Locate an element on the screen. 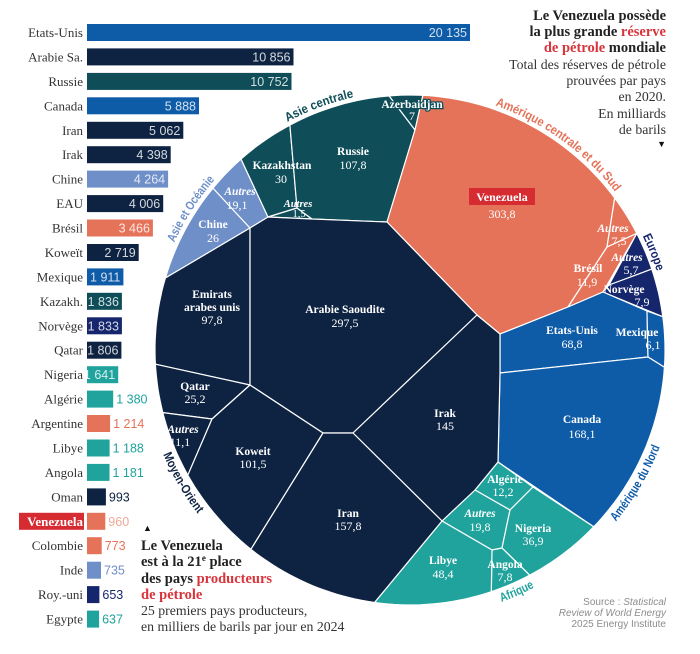  bar-row: Brésil 3 466 is located at coordinates (102, 228).